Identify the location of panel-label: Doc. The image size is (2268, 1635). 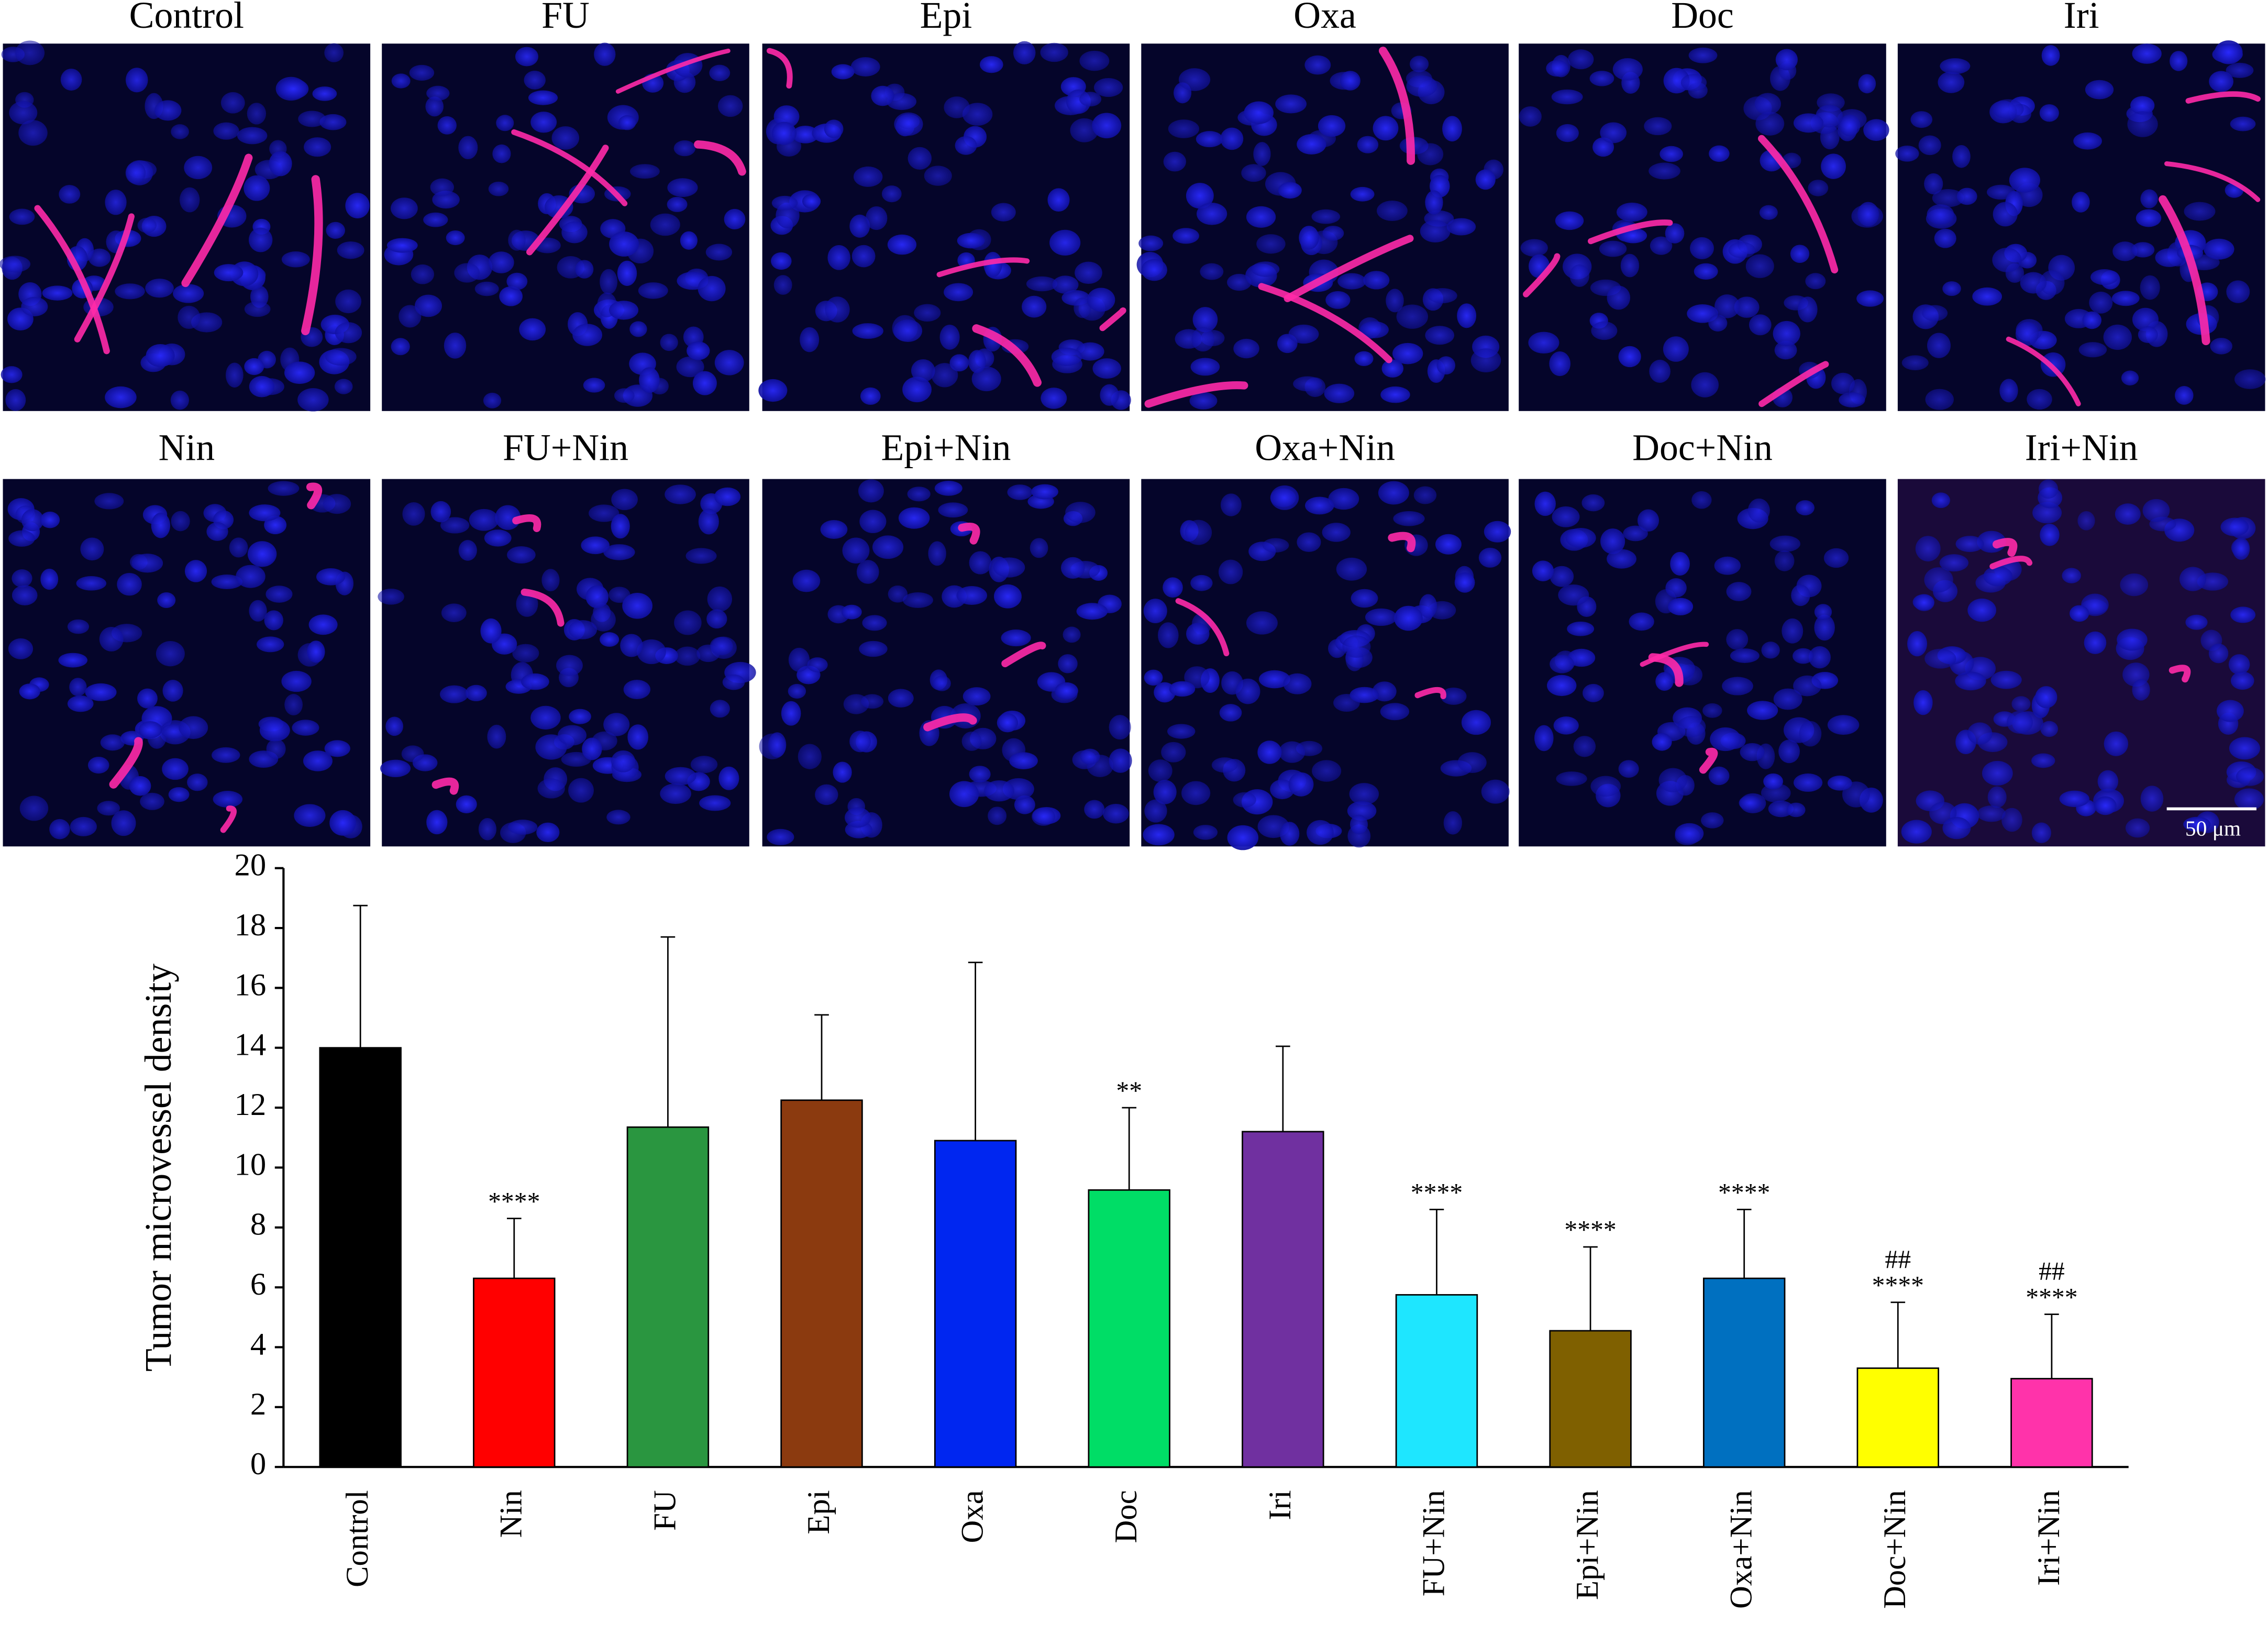
(1702, 18).